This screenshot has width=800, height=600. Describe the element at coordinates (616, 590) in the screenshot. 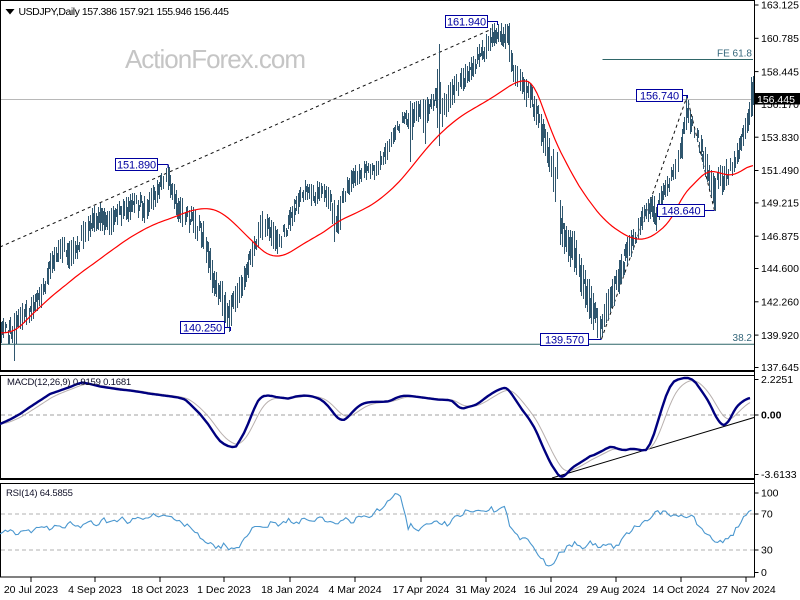

I see `svg-text: 29 Aug 2024` at that location.